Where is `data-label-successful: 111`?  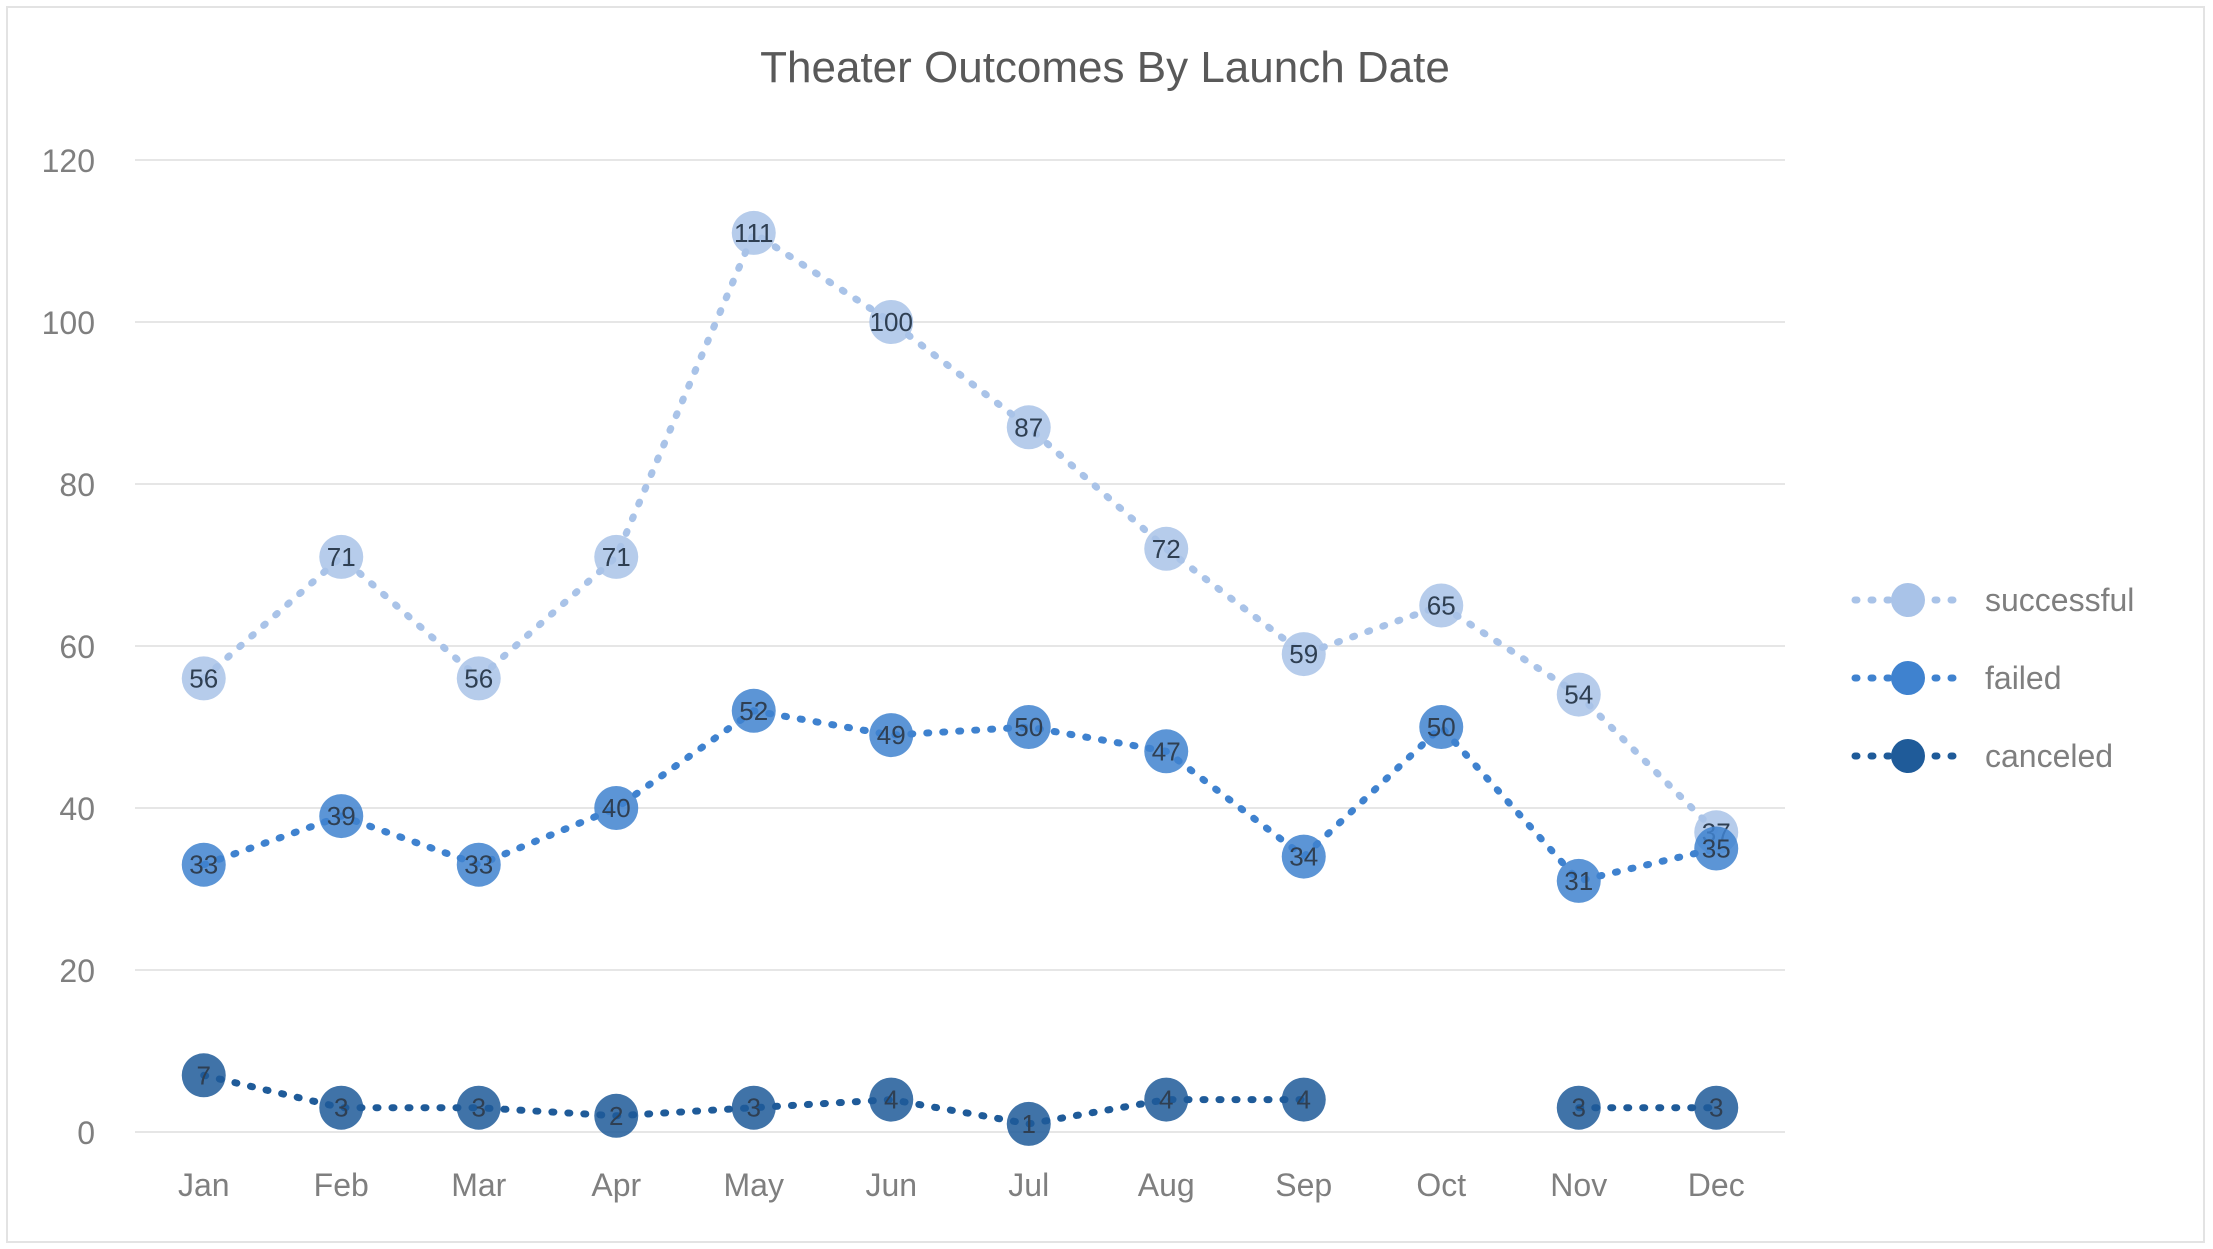 data-label-successful: 111 is located at coordinates (754, 233).